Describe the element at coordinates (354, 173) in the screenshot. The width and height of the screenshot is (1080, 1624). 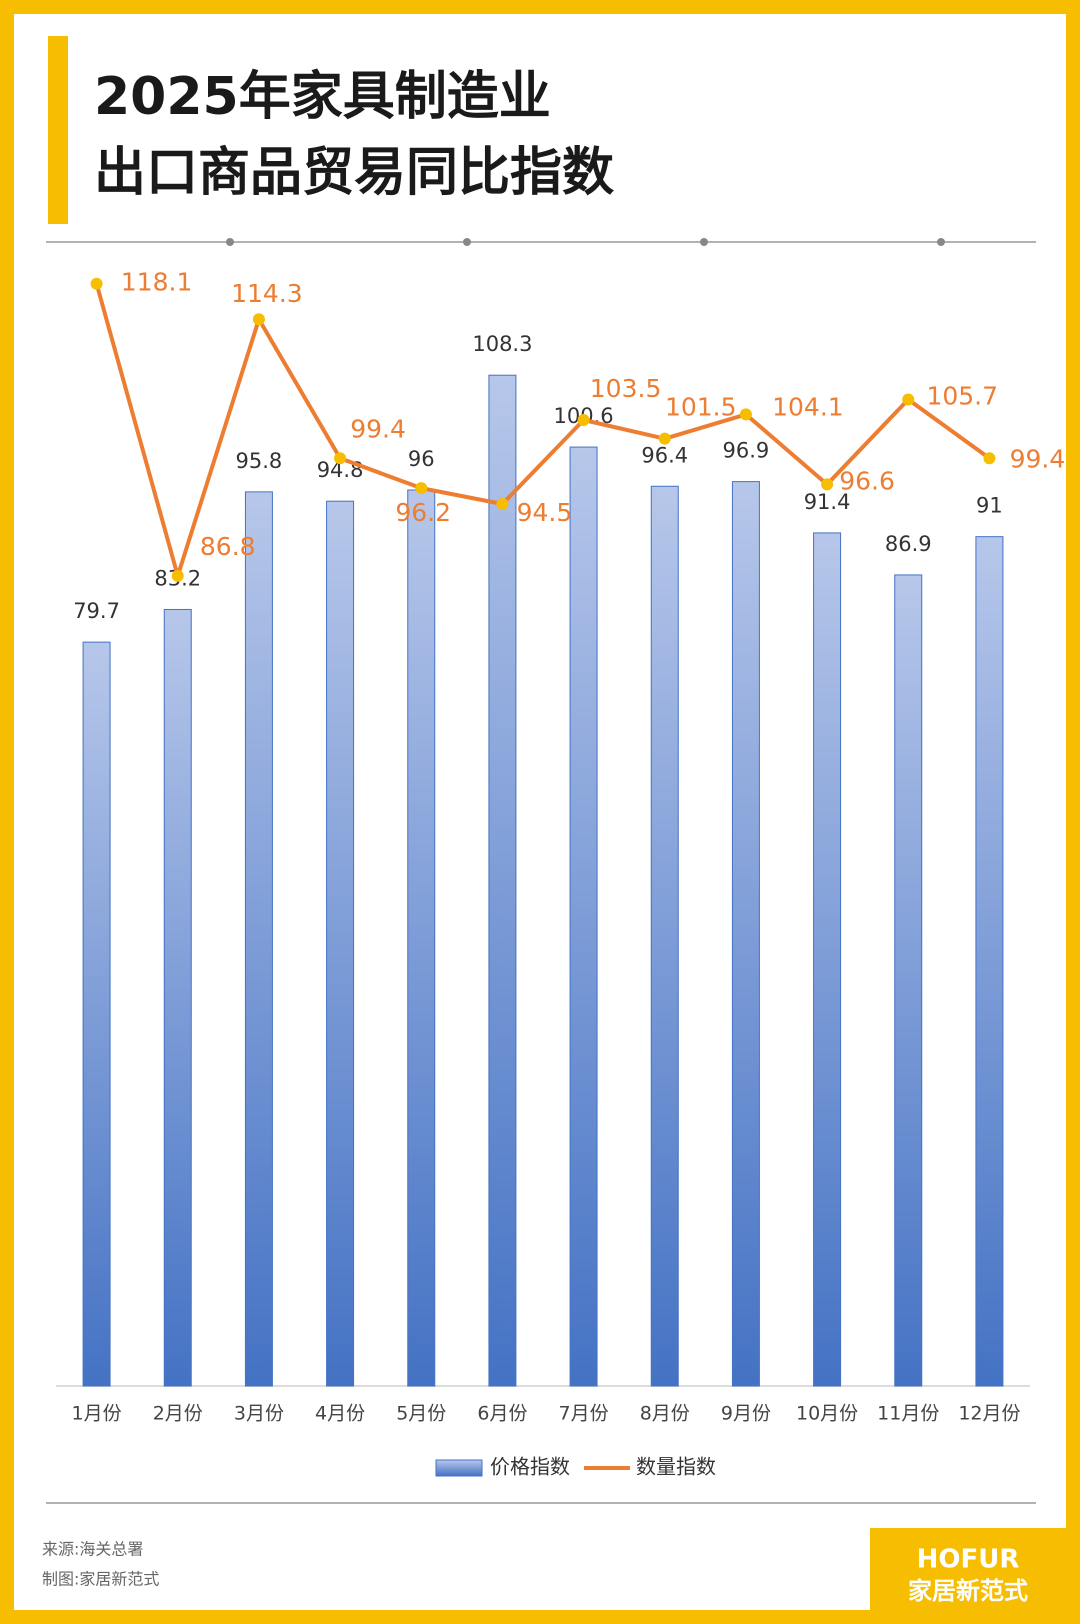
I see `chart-title: 出口商品贸易同比指数` at that location.